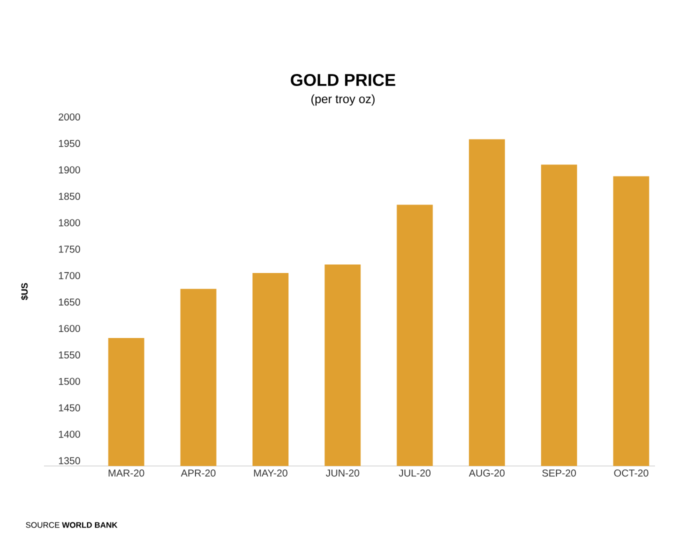 The width and height of the screenshot is (686, 546). Describe the element at coordinates (72, 525) in the screenshot. I see `source-note: SOURCE WORLD BANK` at that location.